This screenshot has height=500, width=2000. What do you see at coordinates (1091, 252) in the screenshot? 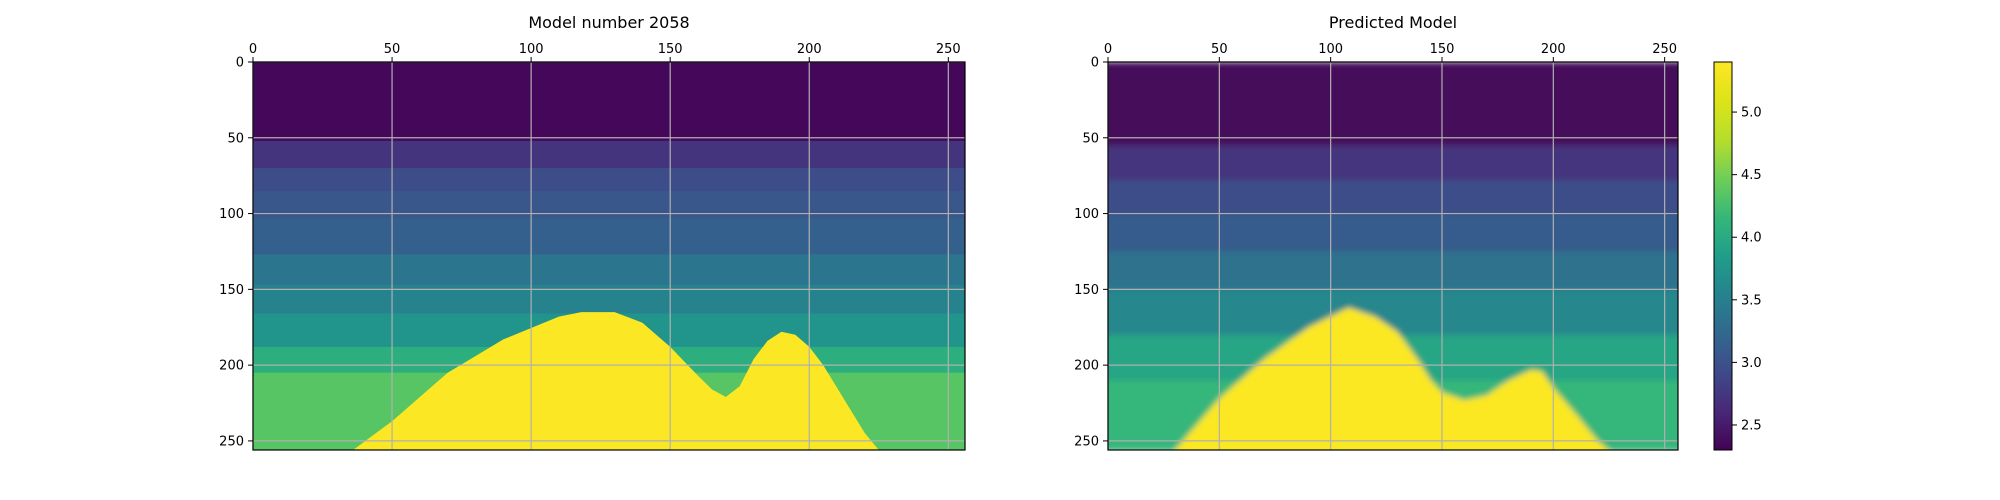
I see `right-y-axis: 0 50 100 150 200 250` at bounding box center [1091, 252].